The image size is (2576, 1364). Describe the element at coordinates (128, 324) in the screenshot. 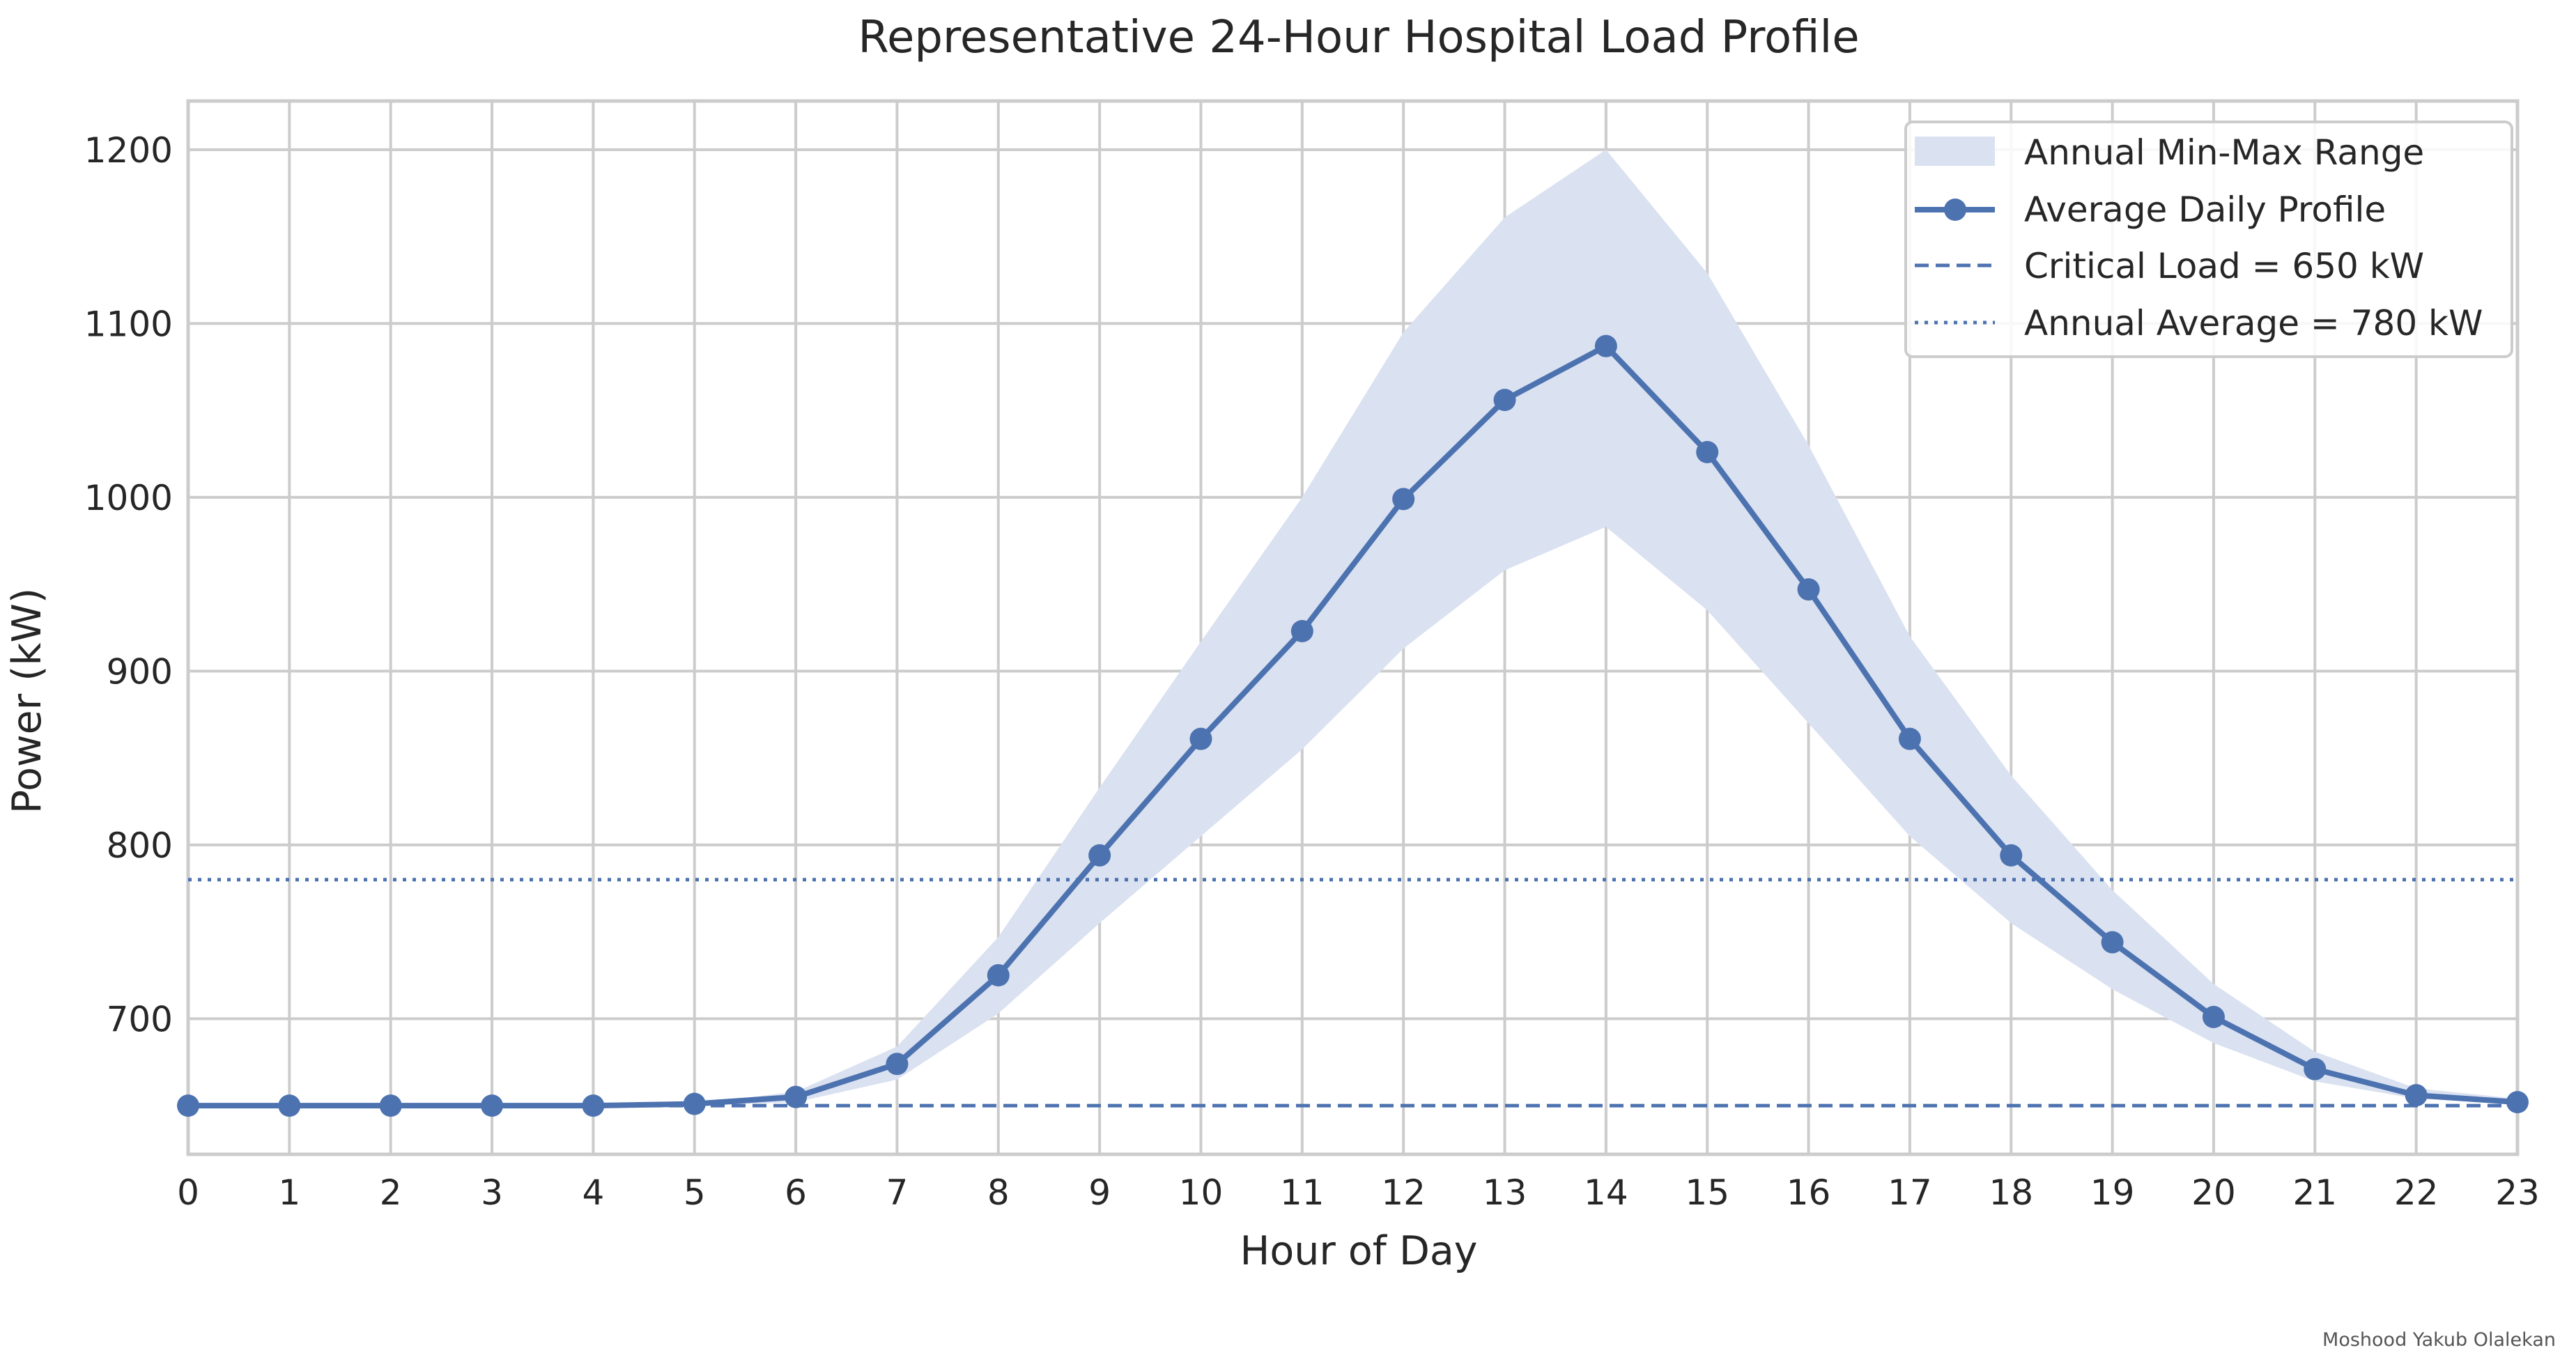

I see `y-tick-label-4: 1100` at that location.